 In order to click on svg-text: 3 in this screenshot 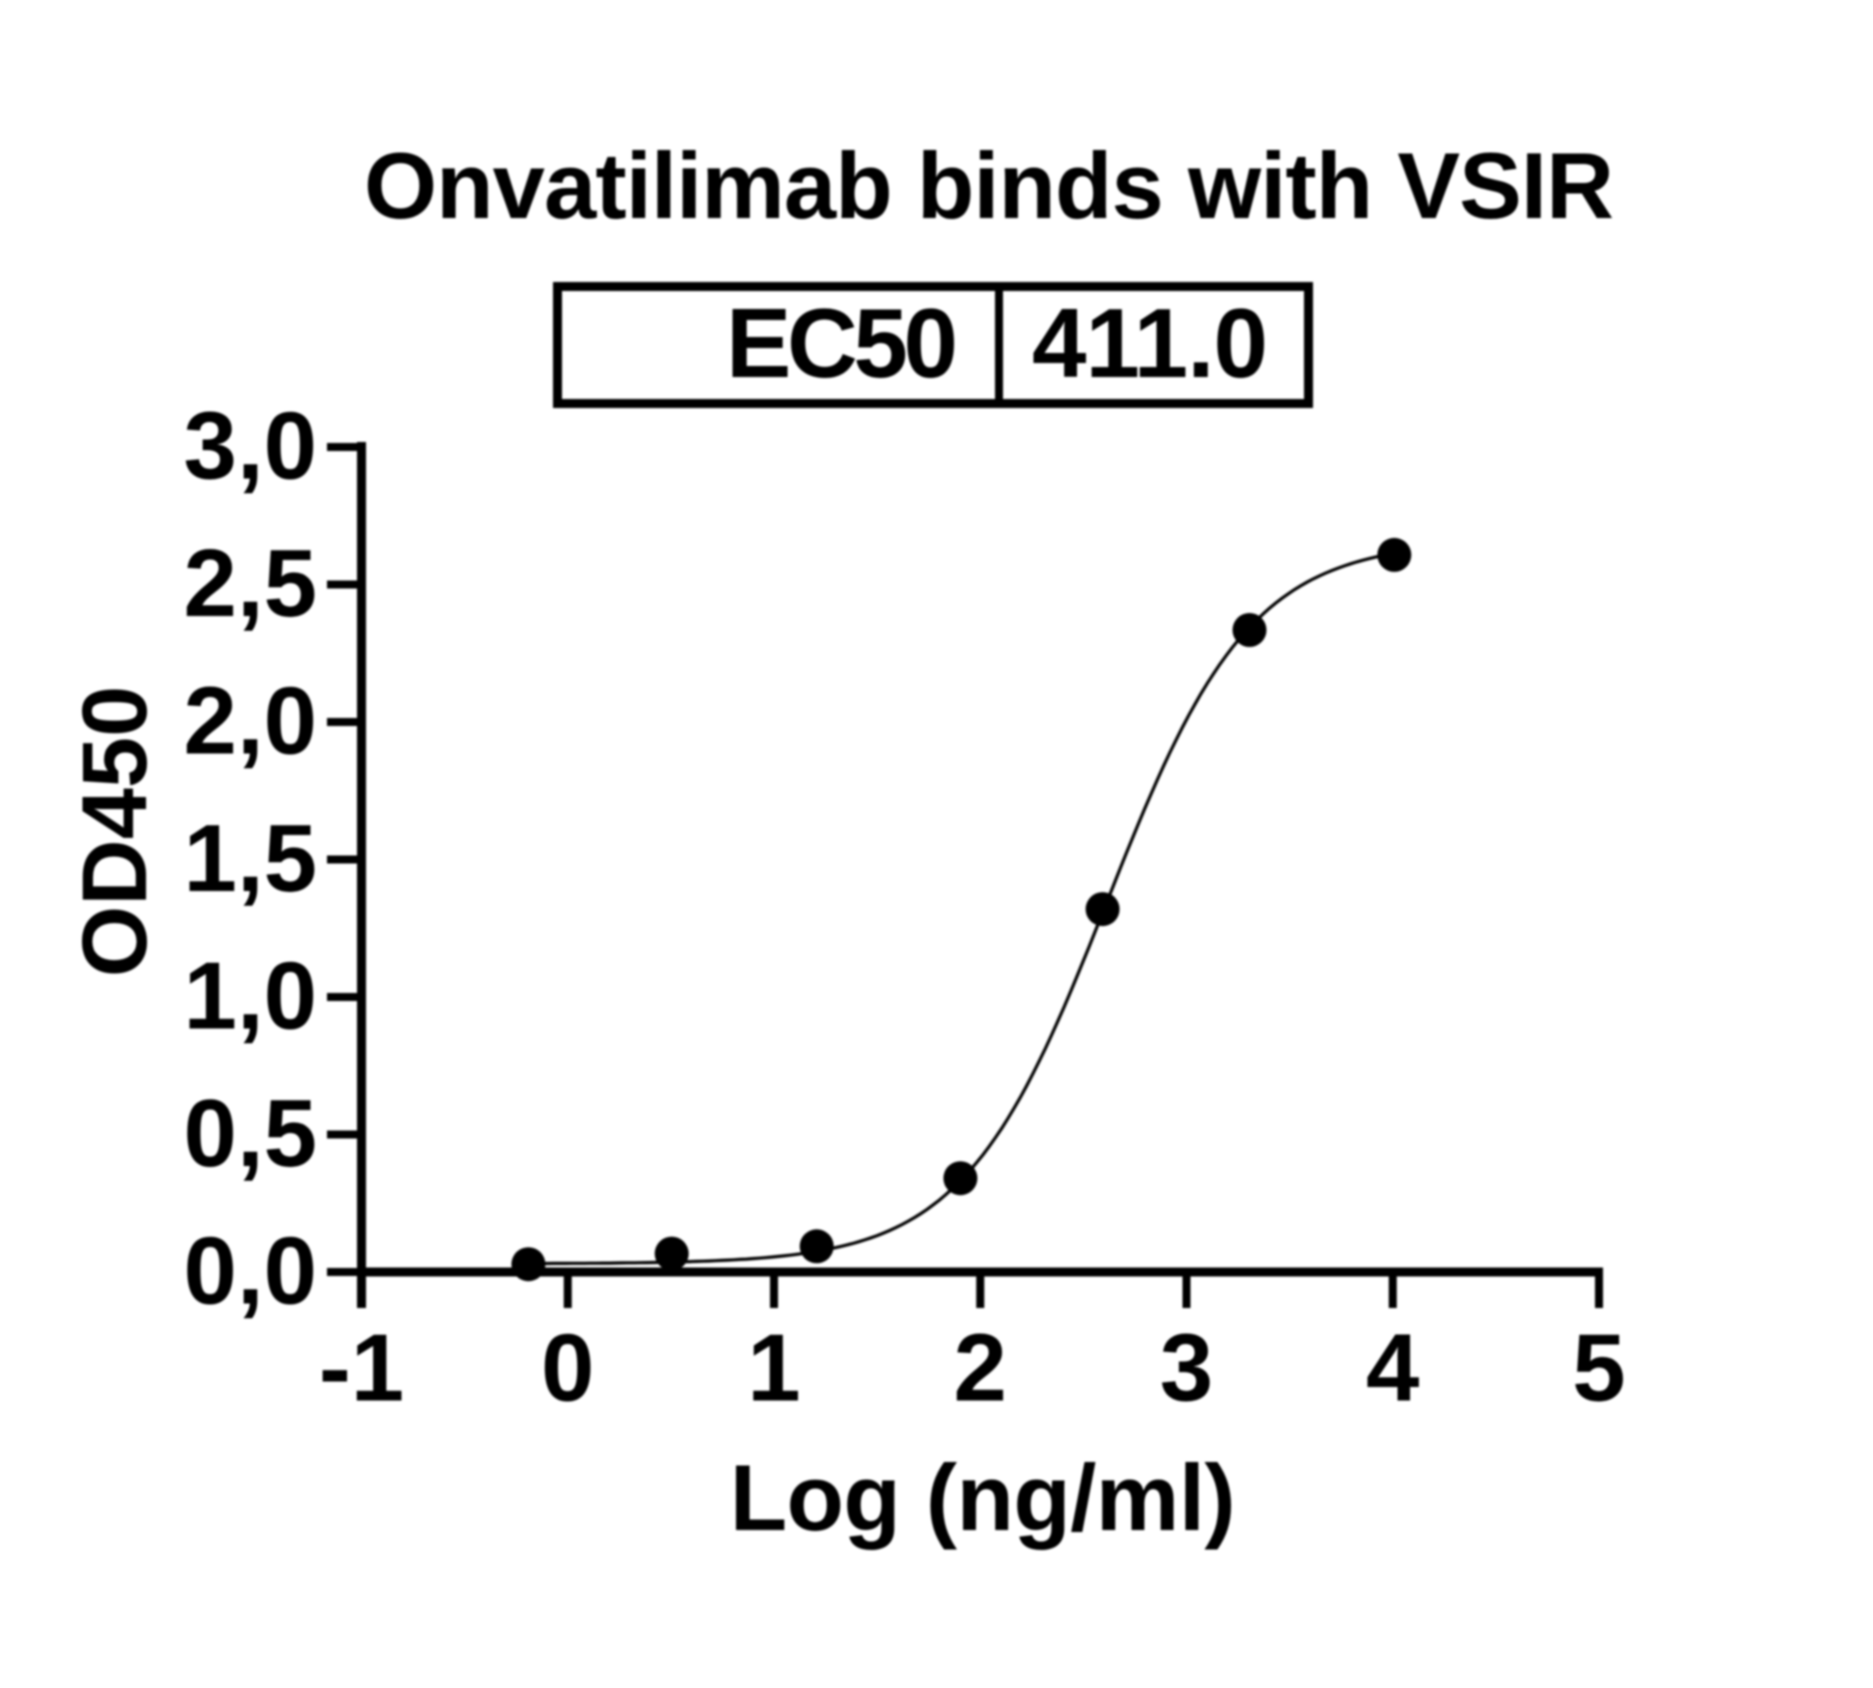, I will do `click(1186, 1368)`.